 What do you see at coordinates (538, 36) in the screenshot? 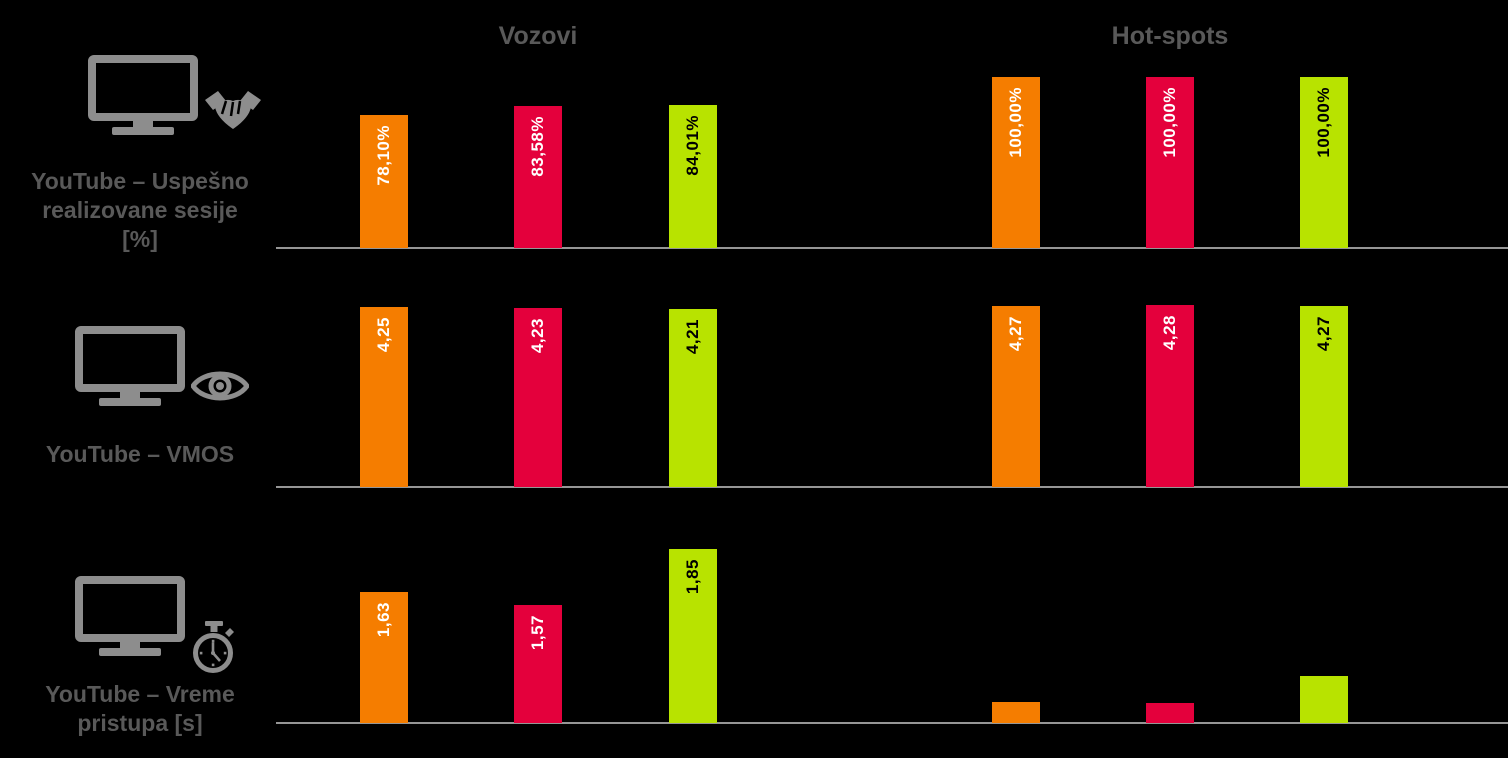
I see `column-header-vozovi: Vozovi` at bounding box center [538, 36].